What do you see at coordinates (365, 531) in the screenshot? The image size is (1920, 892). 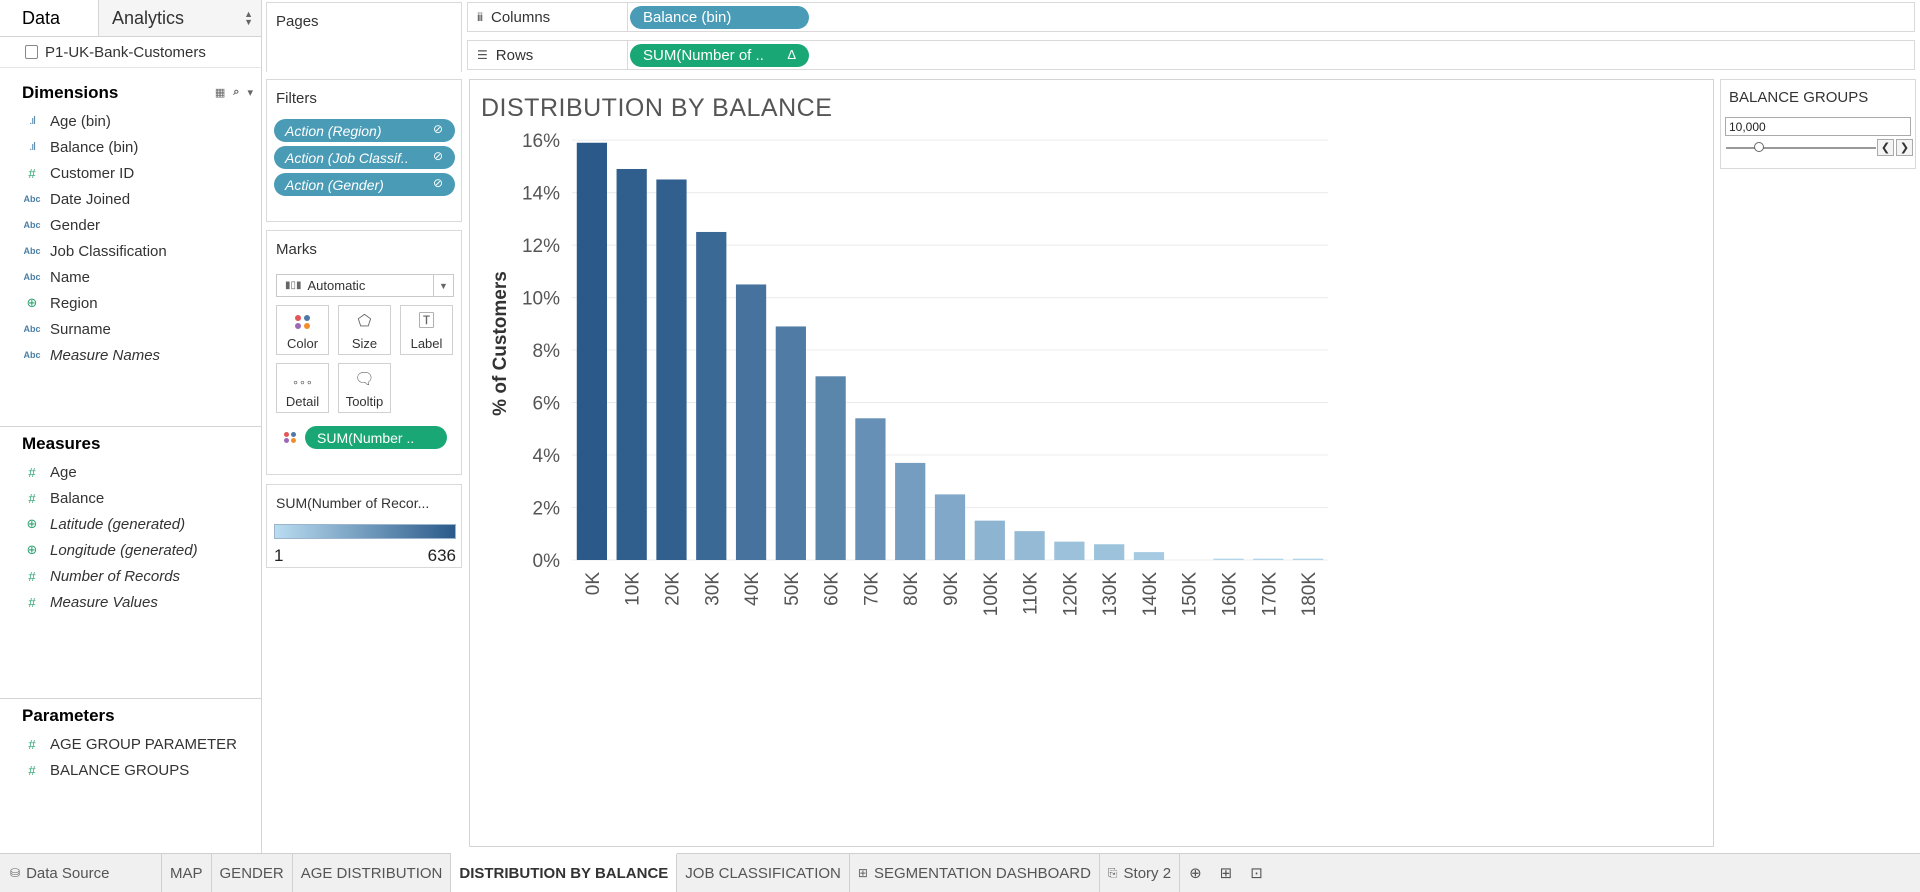 I see `legend-color-ramp` at bounding box center [365, 531].